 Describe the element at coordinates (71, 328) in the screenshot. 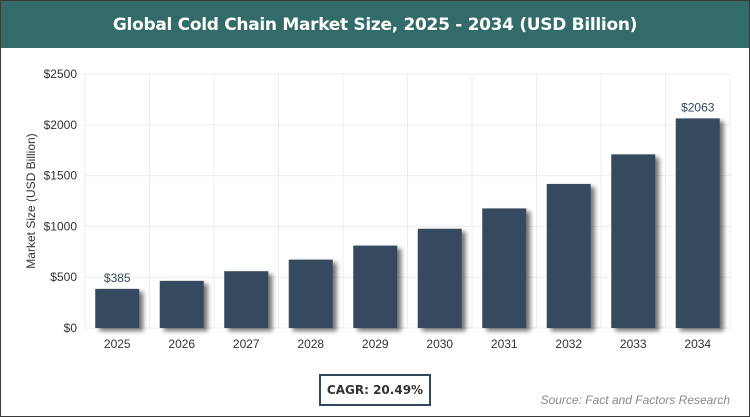

I see `y-tick-label: $0` at that location.